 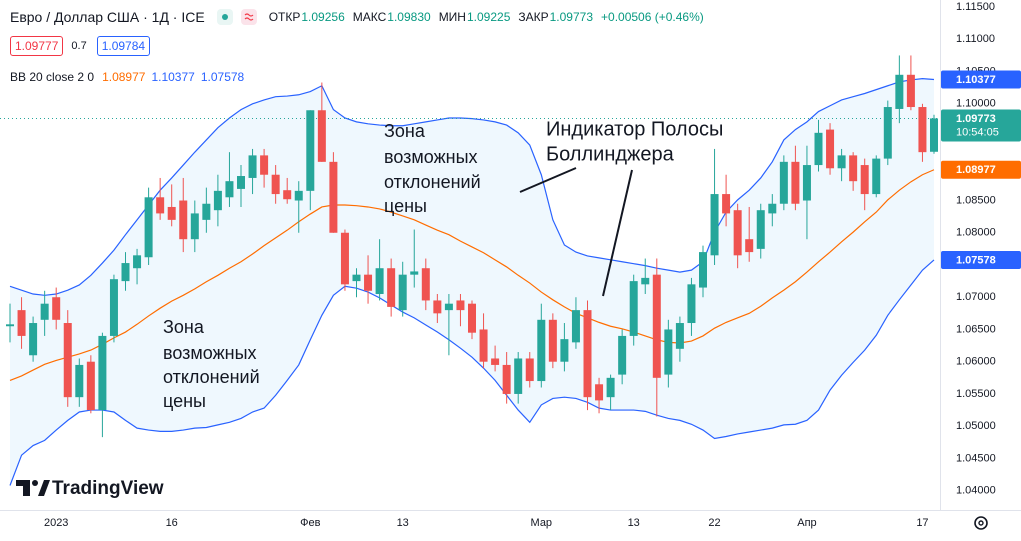 I want to click on ohlc-value: 1.09773, so click(x=571, y=17).